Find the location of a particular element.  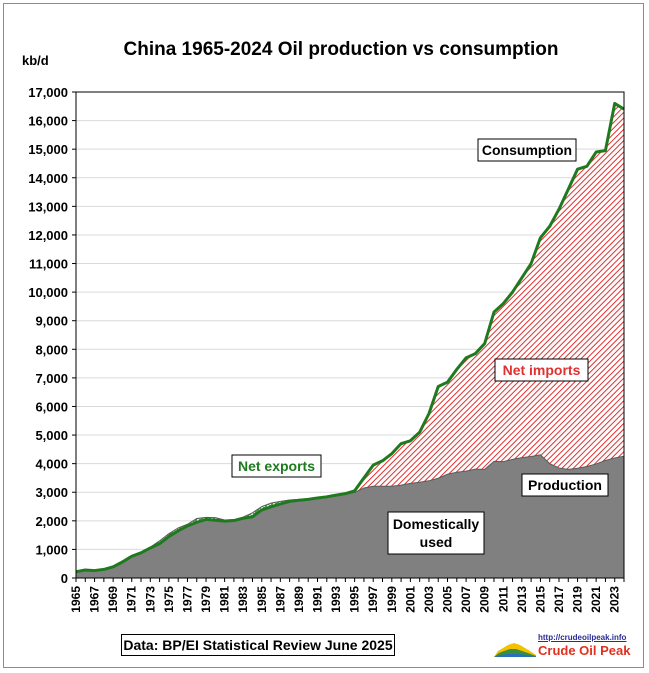

x-tick-label: 2017 is located at coordinates (559, 599).